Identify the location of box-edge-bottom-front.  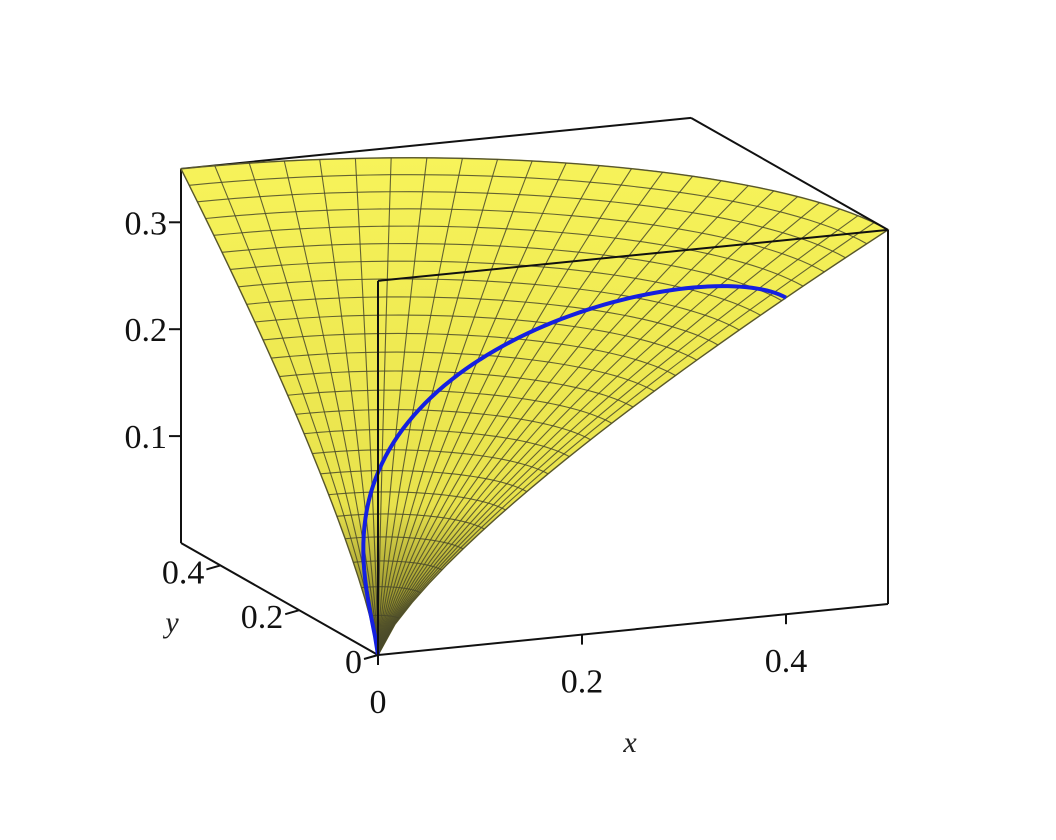
(633, 629).